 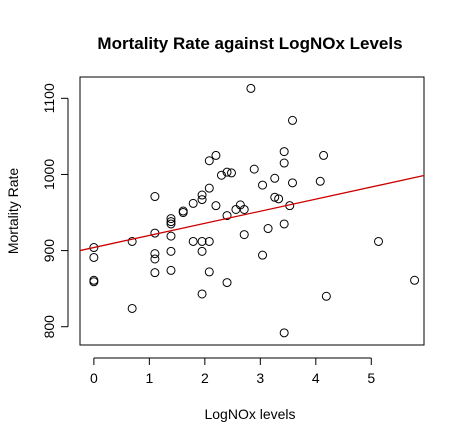 What do you see at coordinates (232, 371) in the screenshot?
I see `x-axis: 0 1 2 3 4 5` at bounding box center [232, 371].